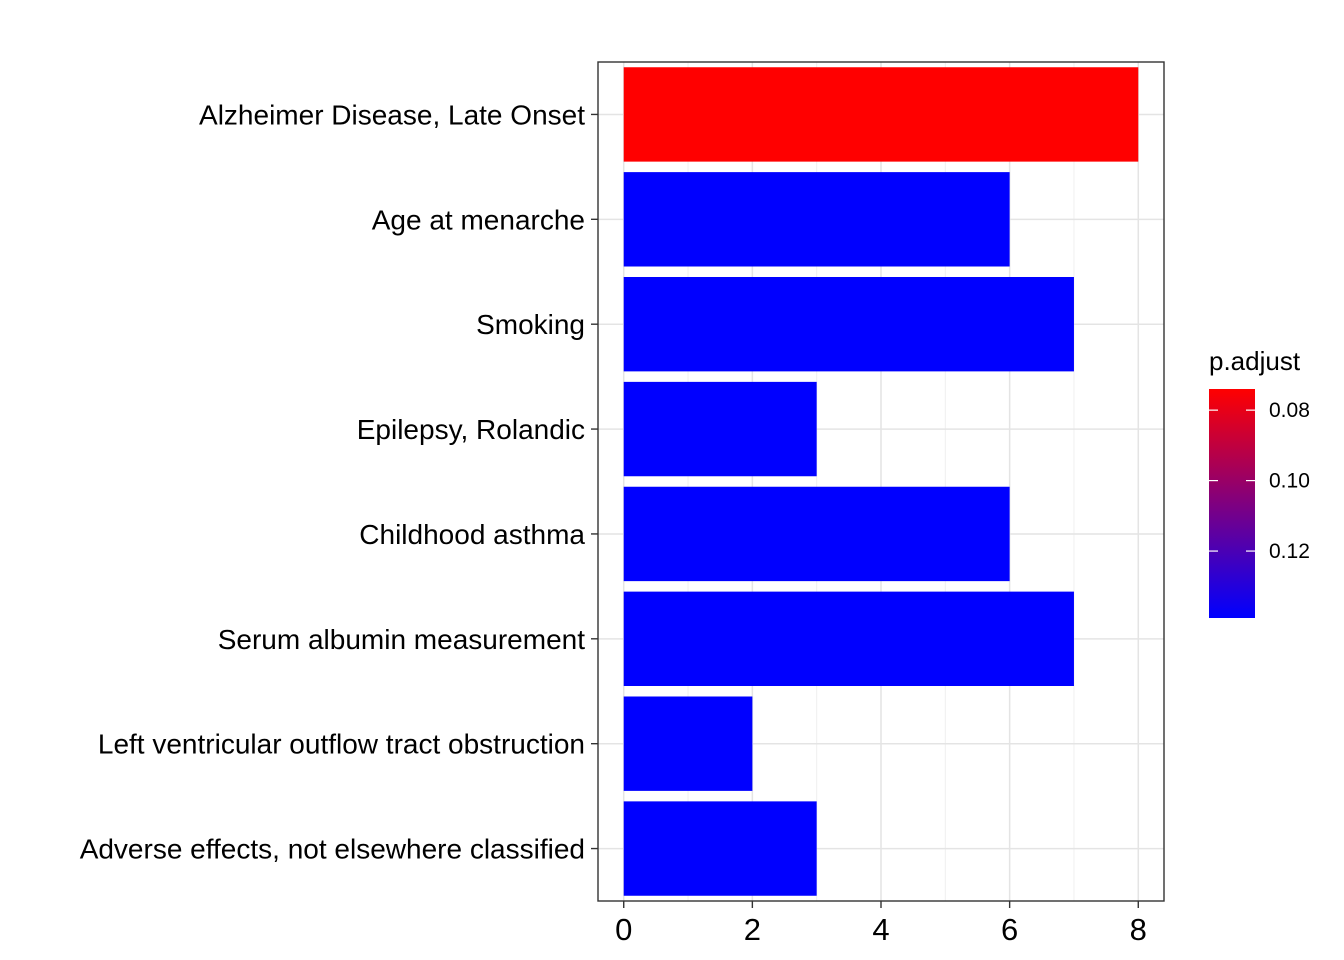 The width and height of the screenshot is (1344, 960). Describe the element at coordinates (1289, 481) in the screenshot. I see `legend-tick-label: 0.10` at that location.